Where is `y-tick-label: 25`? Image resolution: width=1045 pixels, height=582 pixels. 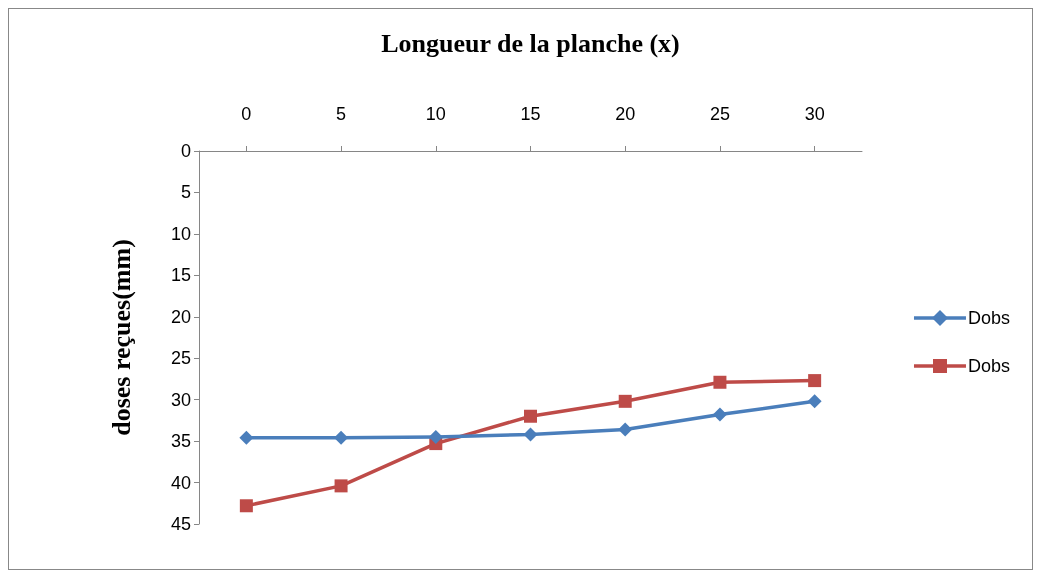 y-tick-label: 25 is located at coordinates (180, 358).